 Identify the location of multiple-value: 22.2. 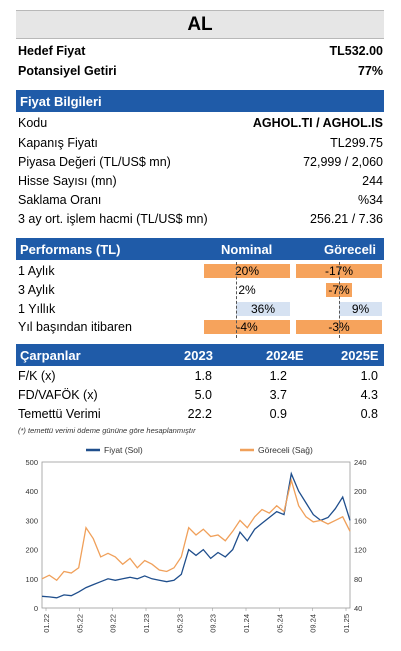
(199, 414).